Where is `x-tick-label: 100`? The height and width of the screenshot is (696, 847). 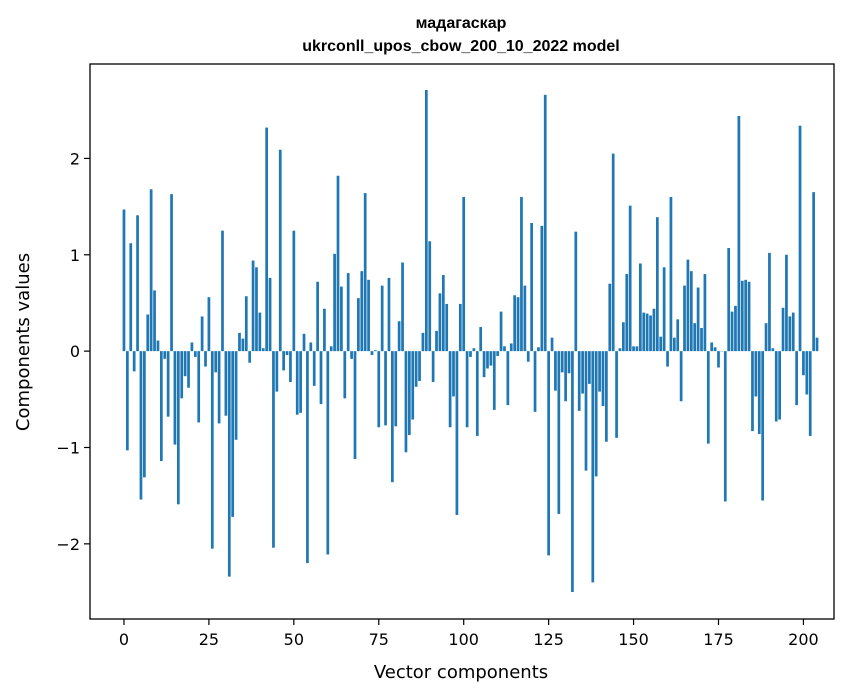 x-tick-label: 100 is located at coordinates (463, 639).